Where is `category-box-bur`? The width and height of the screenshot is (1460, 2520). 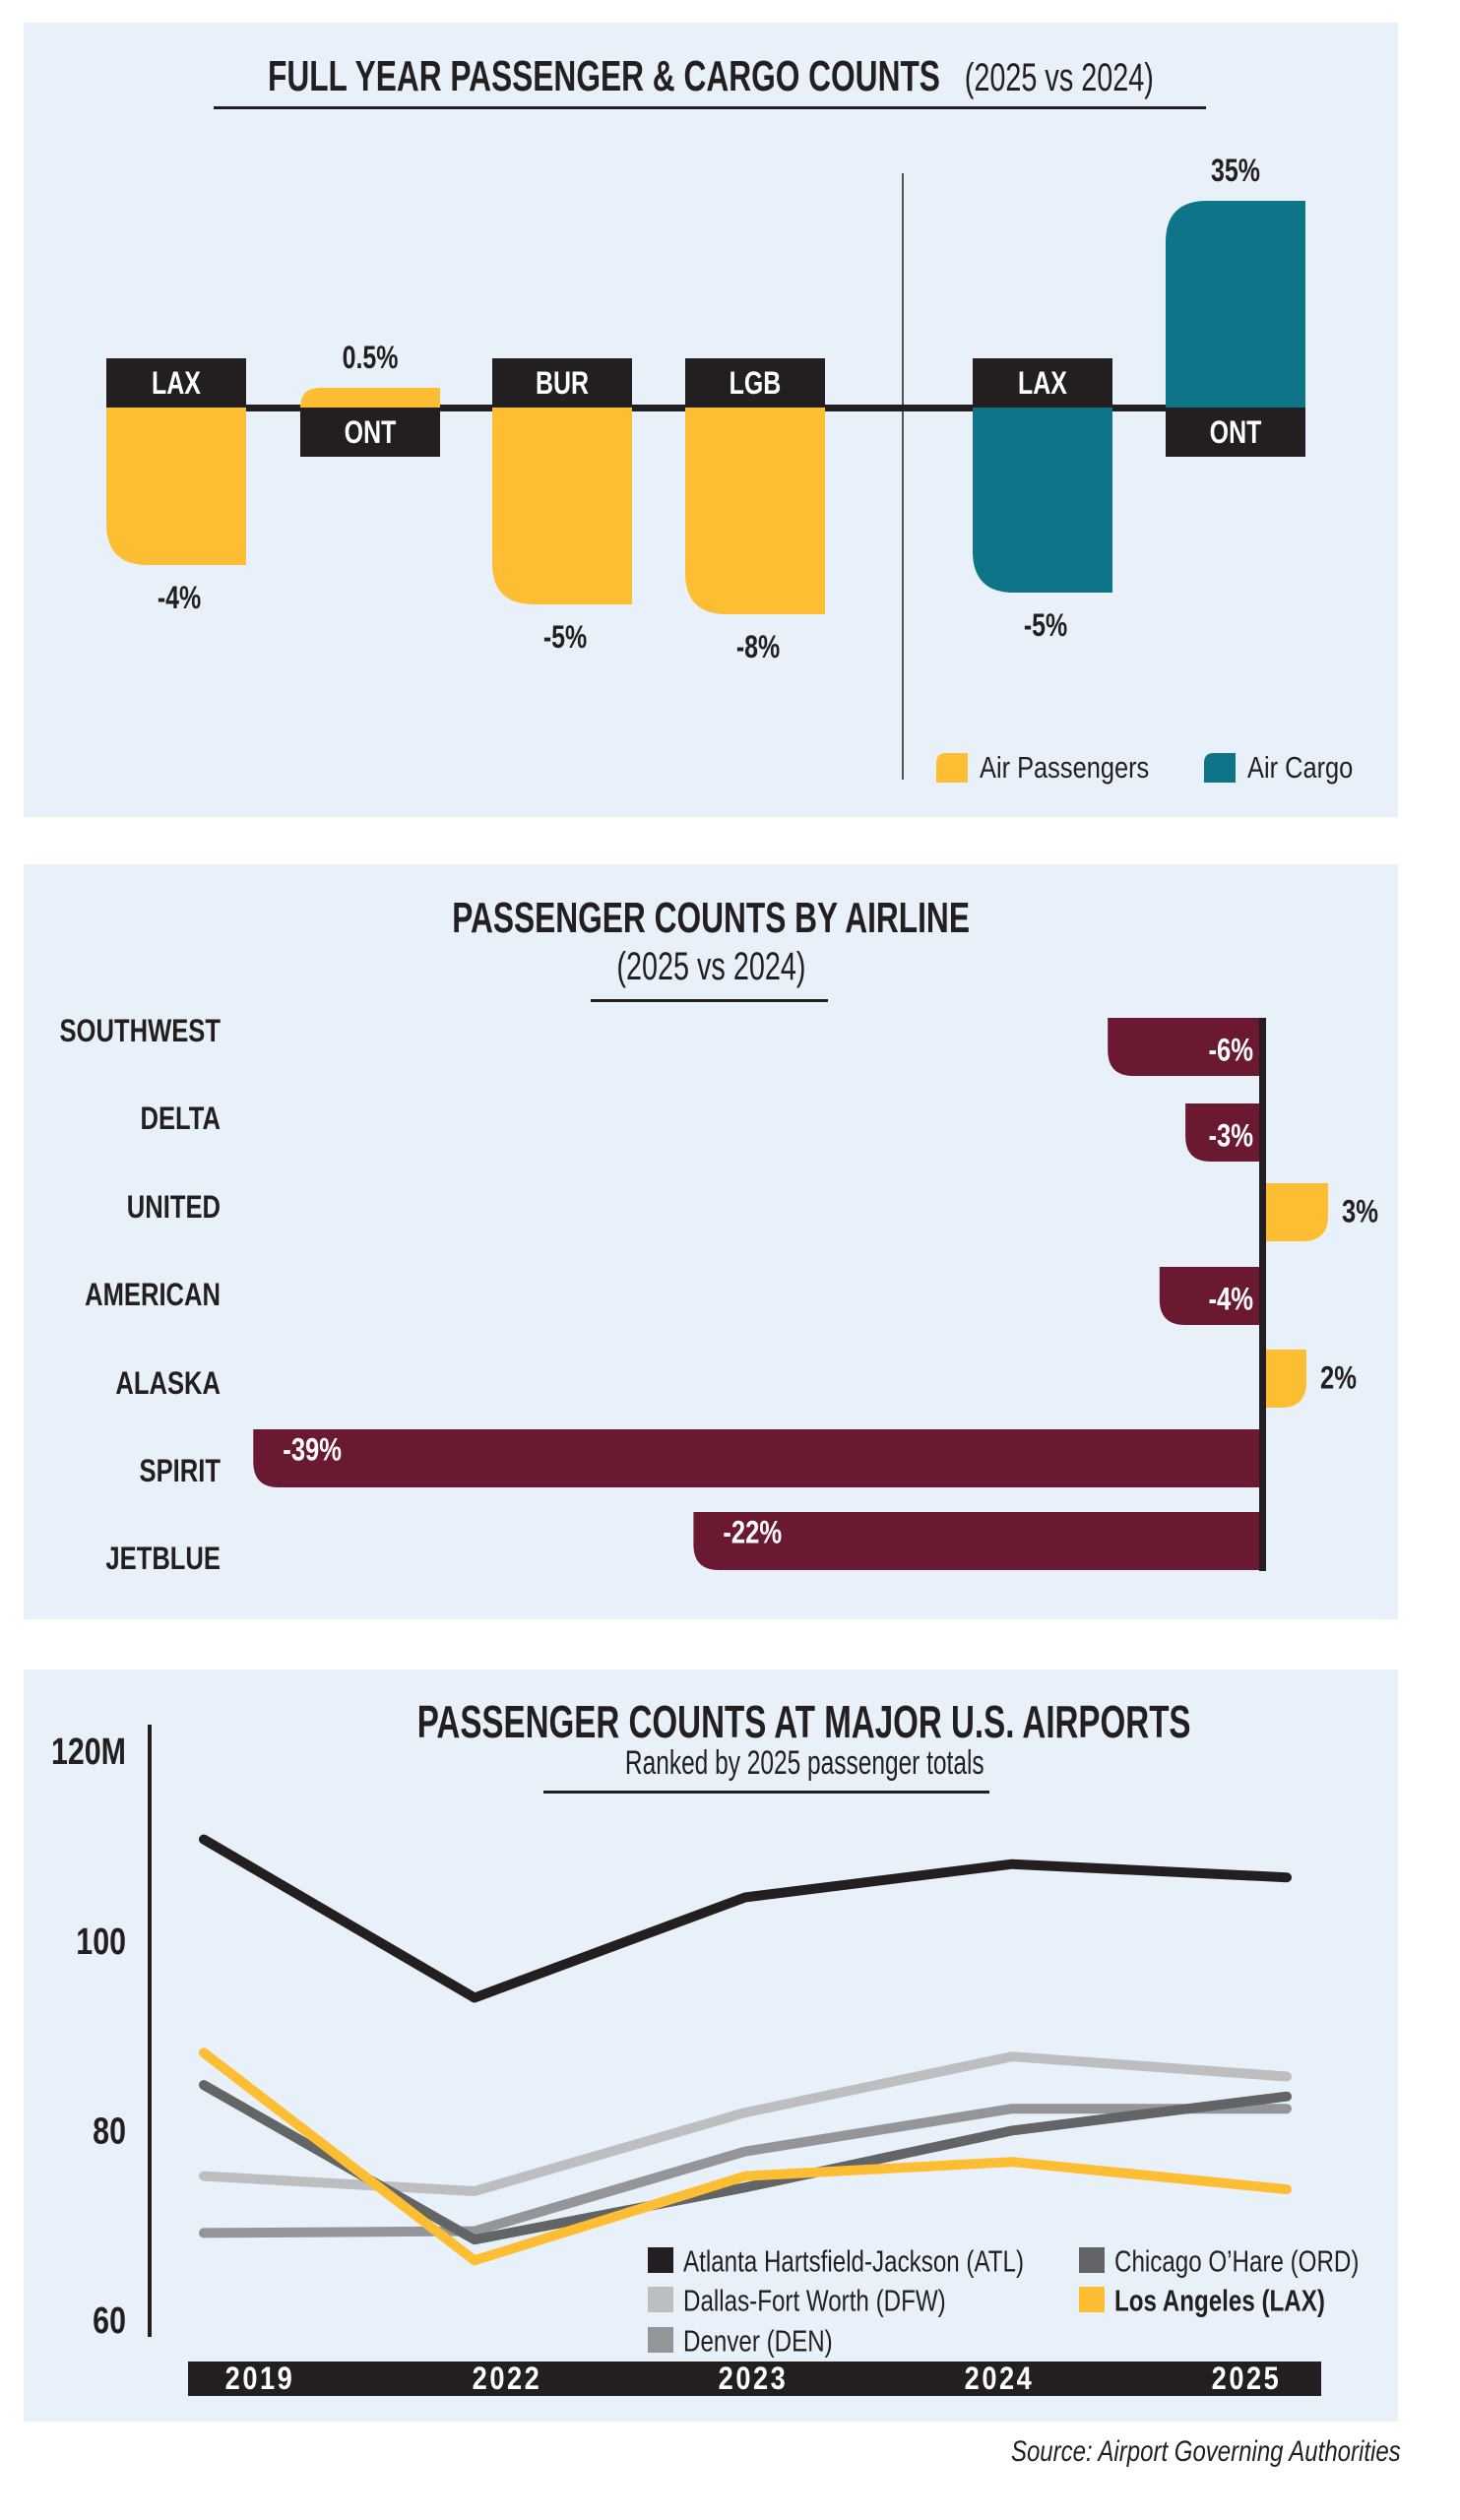
category-box-bur is located at coordinates (562, 383).